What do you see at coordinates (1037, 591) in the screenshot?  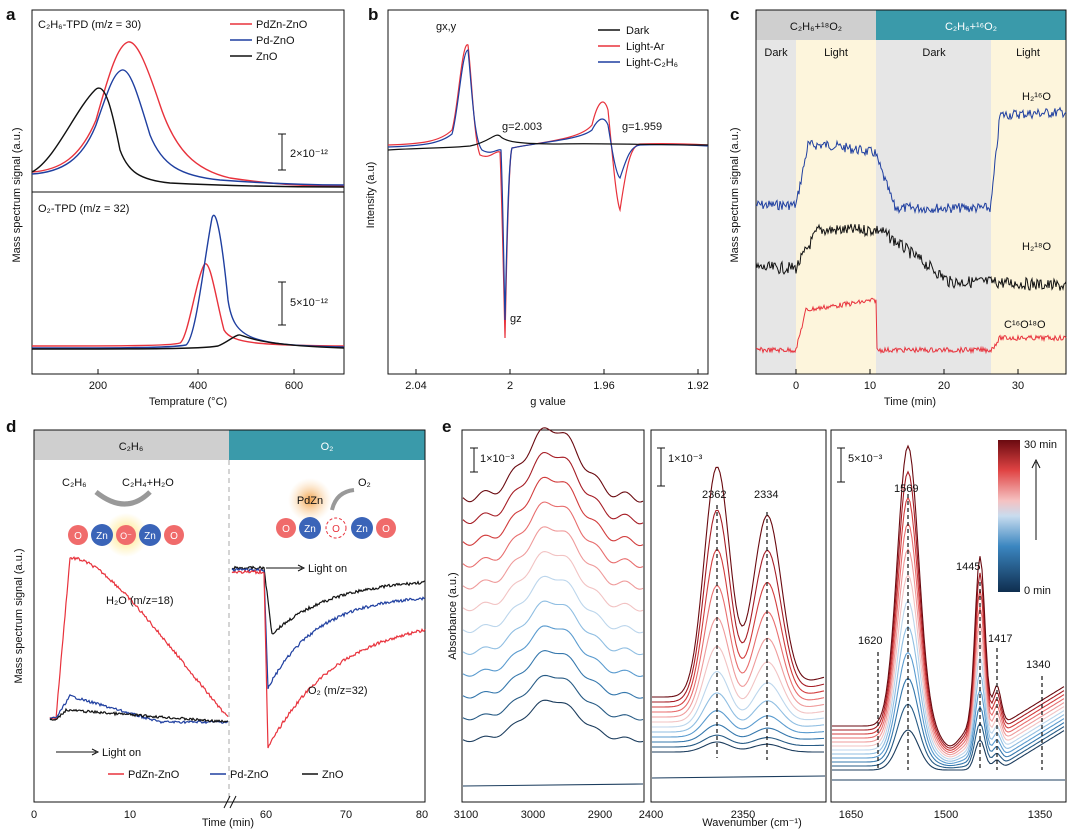 I see `colorbar-bottom-label: 0 min` at bounding box center [1037, 591].